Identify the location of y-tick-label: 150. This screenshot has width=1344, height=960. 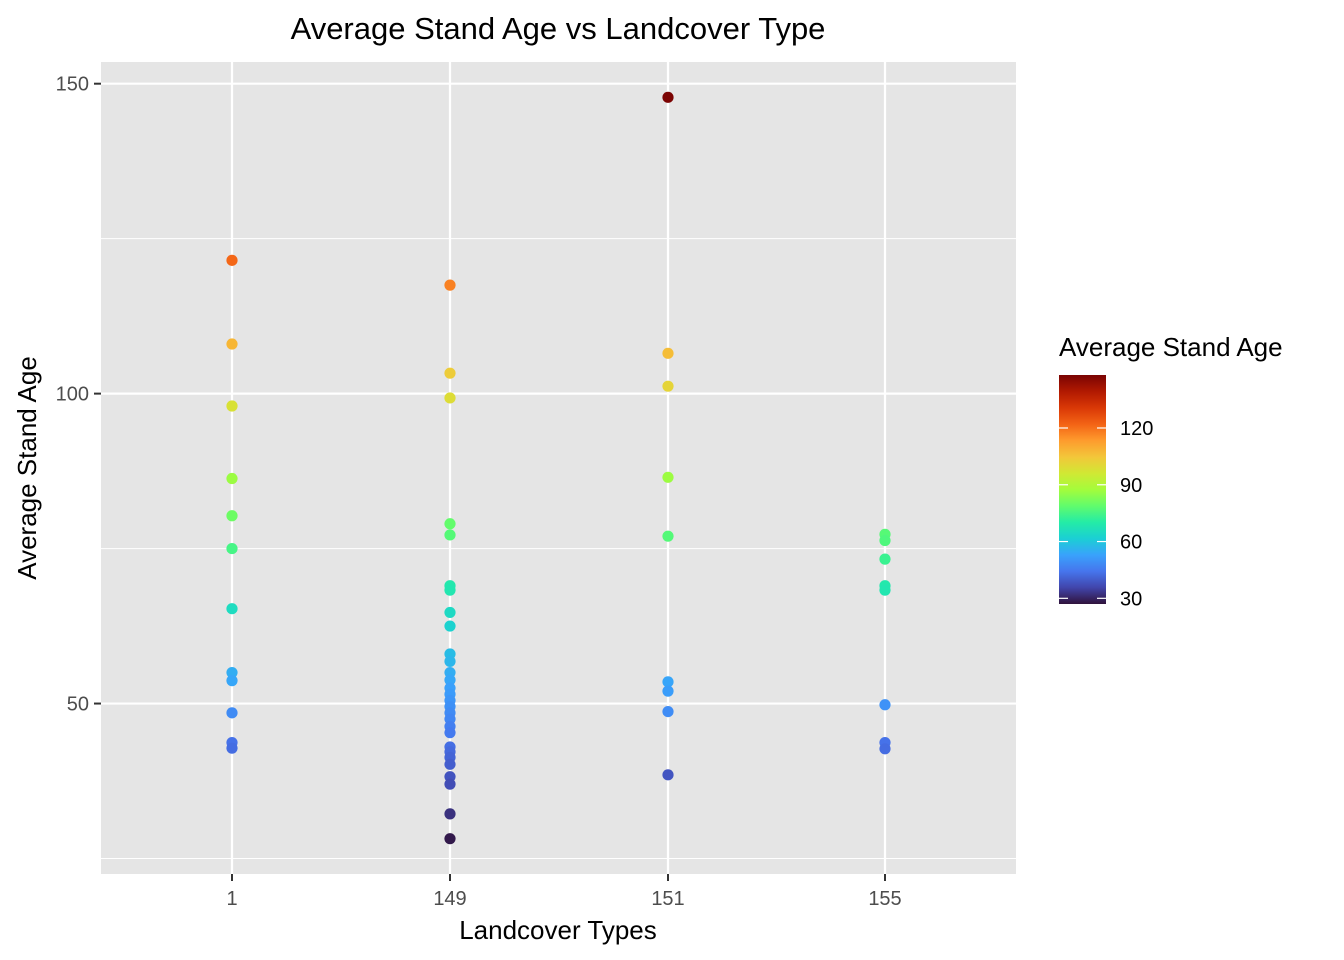
(72, 85).